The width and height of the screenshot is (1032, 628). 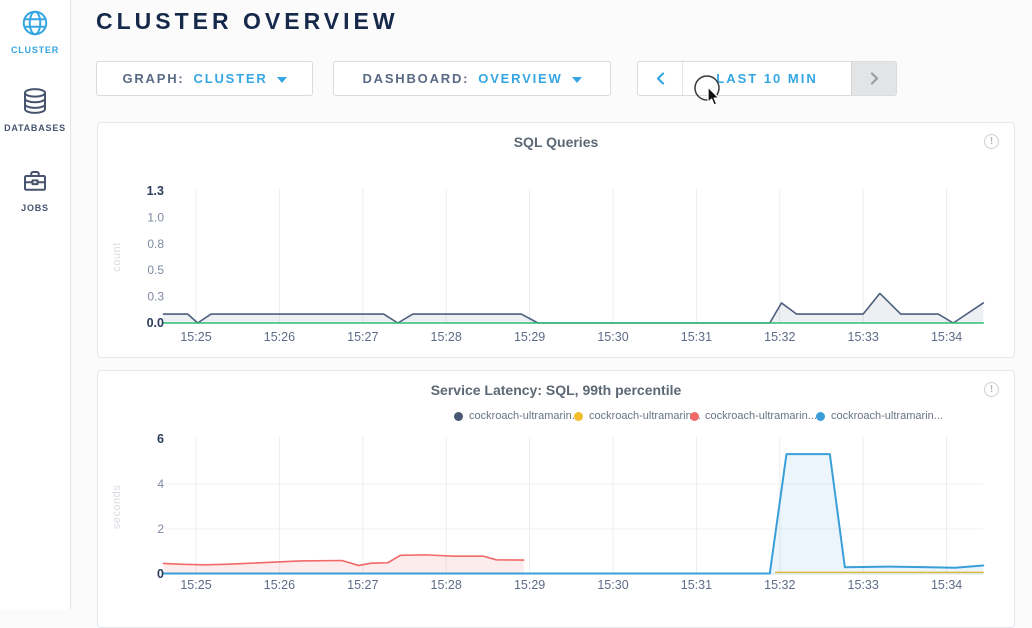 I want to click on previous-time-button, so click(x=660, y=78).